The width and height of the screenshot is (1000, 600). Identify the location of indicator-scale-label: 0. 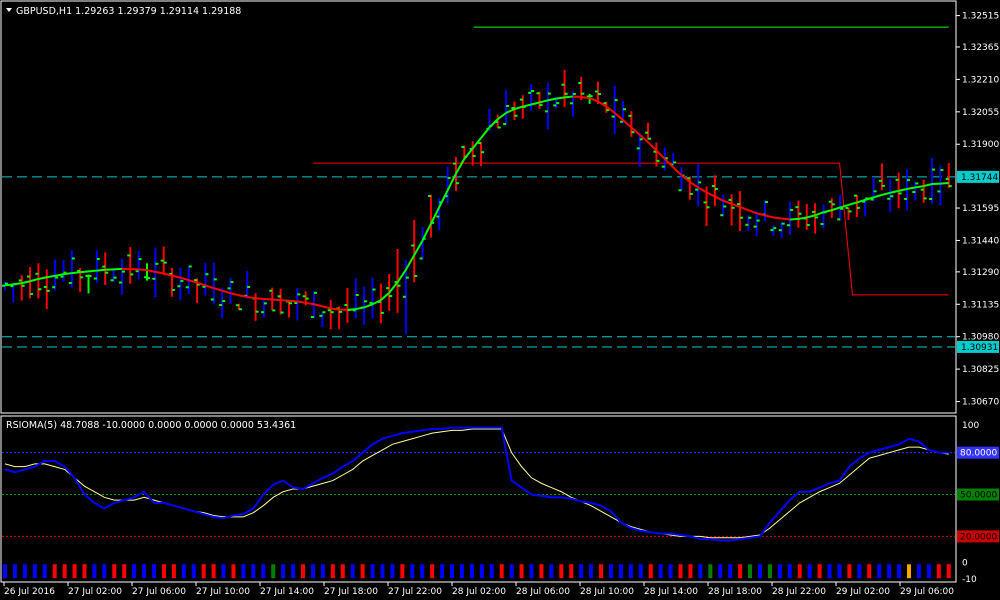
(965, 563).